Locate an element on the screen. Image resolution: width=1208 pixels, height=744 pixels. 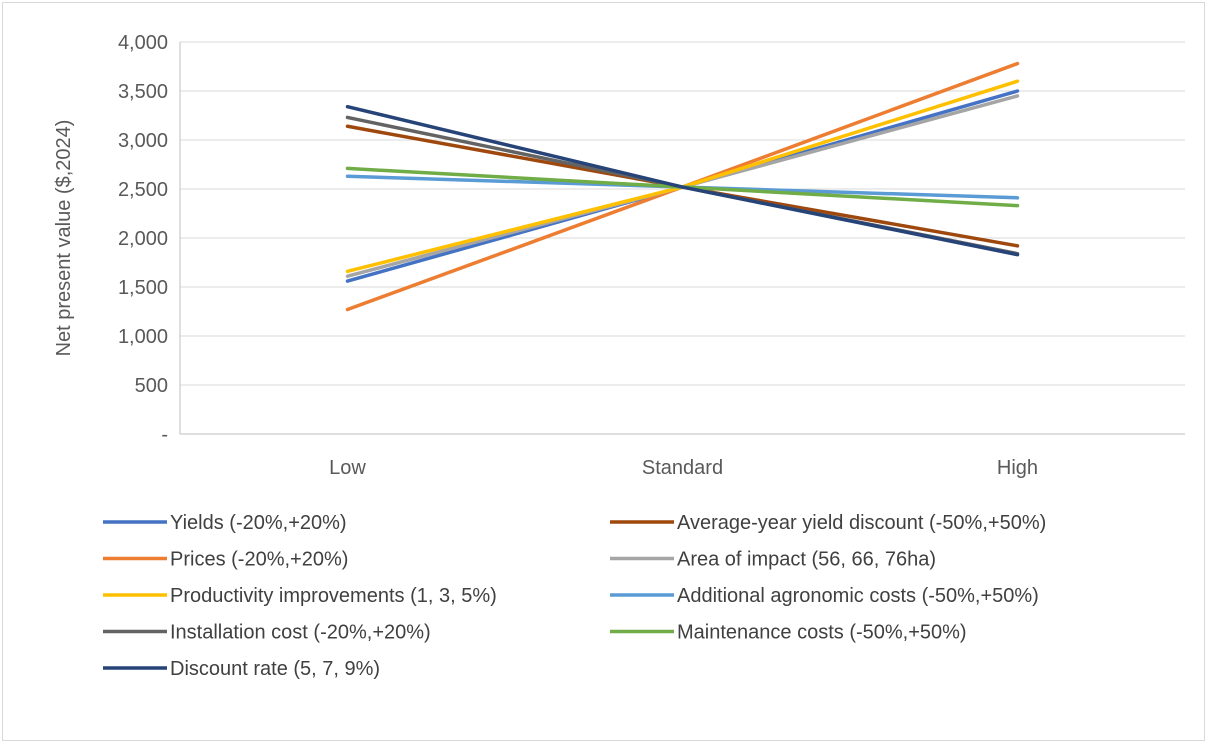
legend-item: Productivity improvements (1, 3, 5%) is located at coordinates (300, 596).